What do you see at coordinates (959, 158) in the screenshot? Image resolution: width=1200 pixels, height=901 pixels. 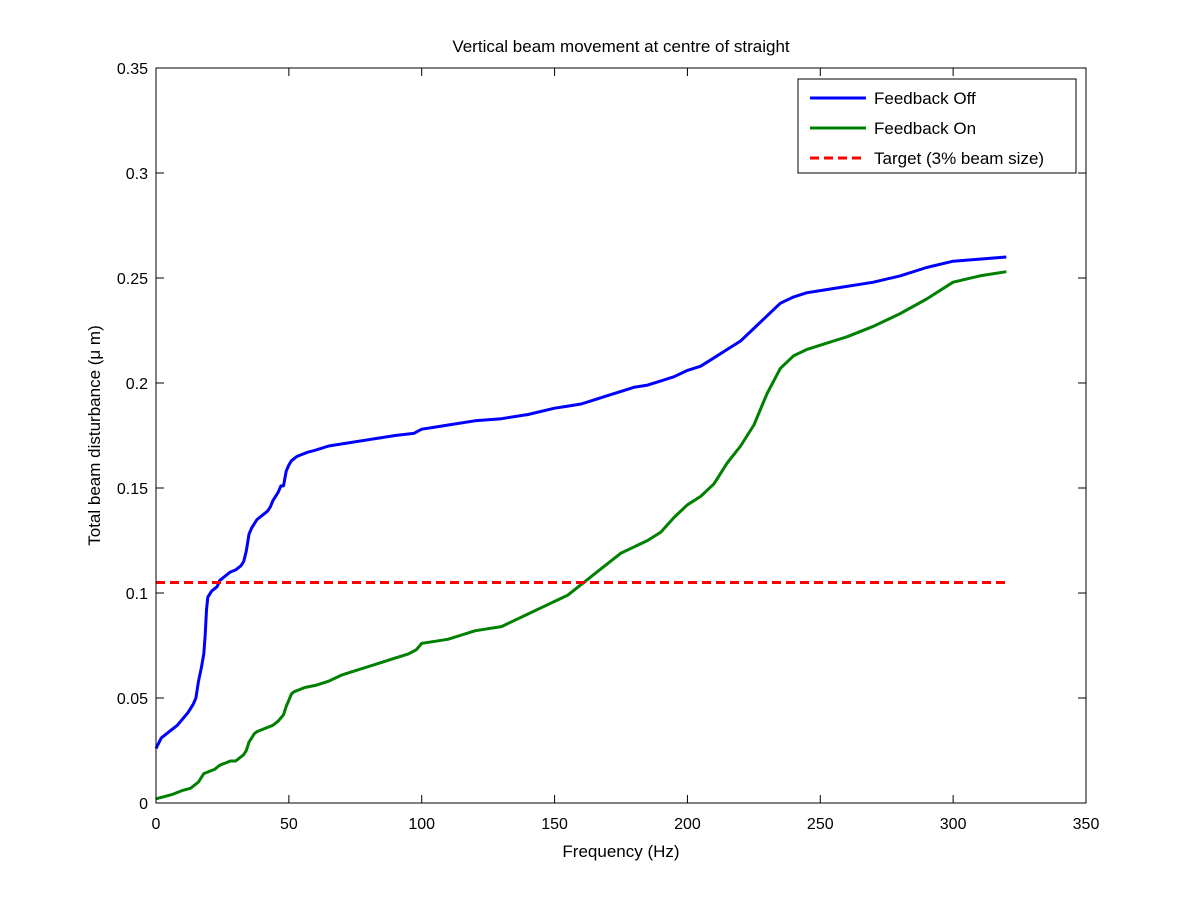 I see `legend-label-target: Target (3% beam size)` at bounding box center [959, 158].